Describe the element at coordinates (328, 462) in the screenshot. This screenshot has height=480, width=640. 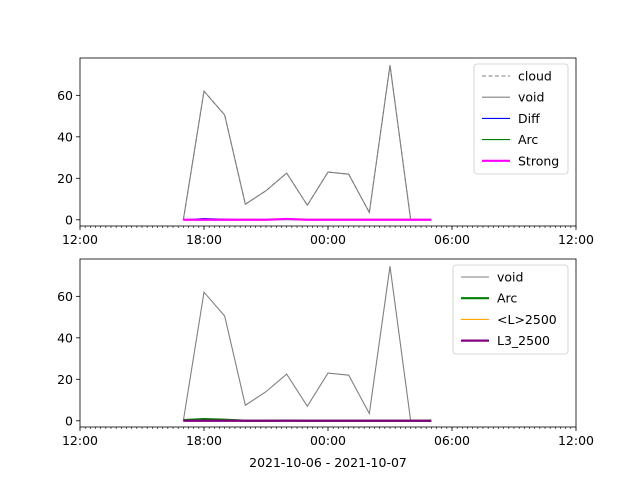
I see `x-axis-label: 2021-10-06 - 2021-10-07` at that location.